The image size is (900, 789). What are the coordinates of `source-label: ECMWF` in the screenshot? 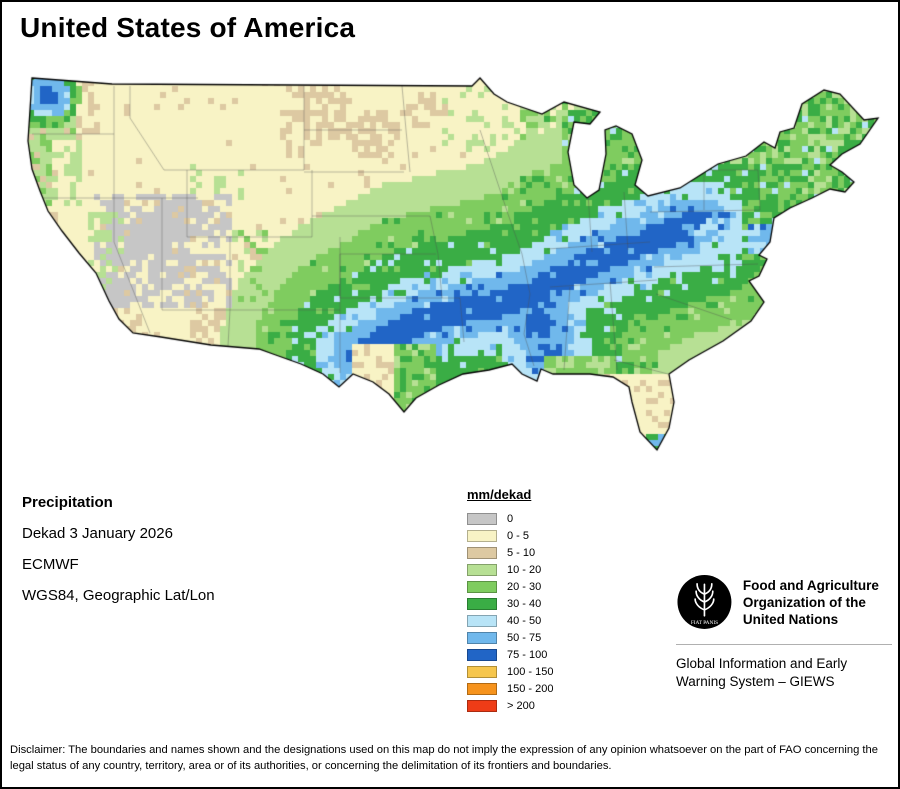 It's located at (50, 564).